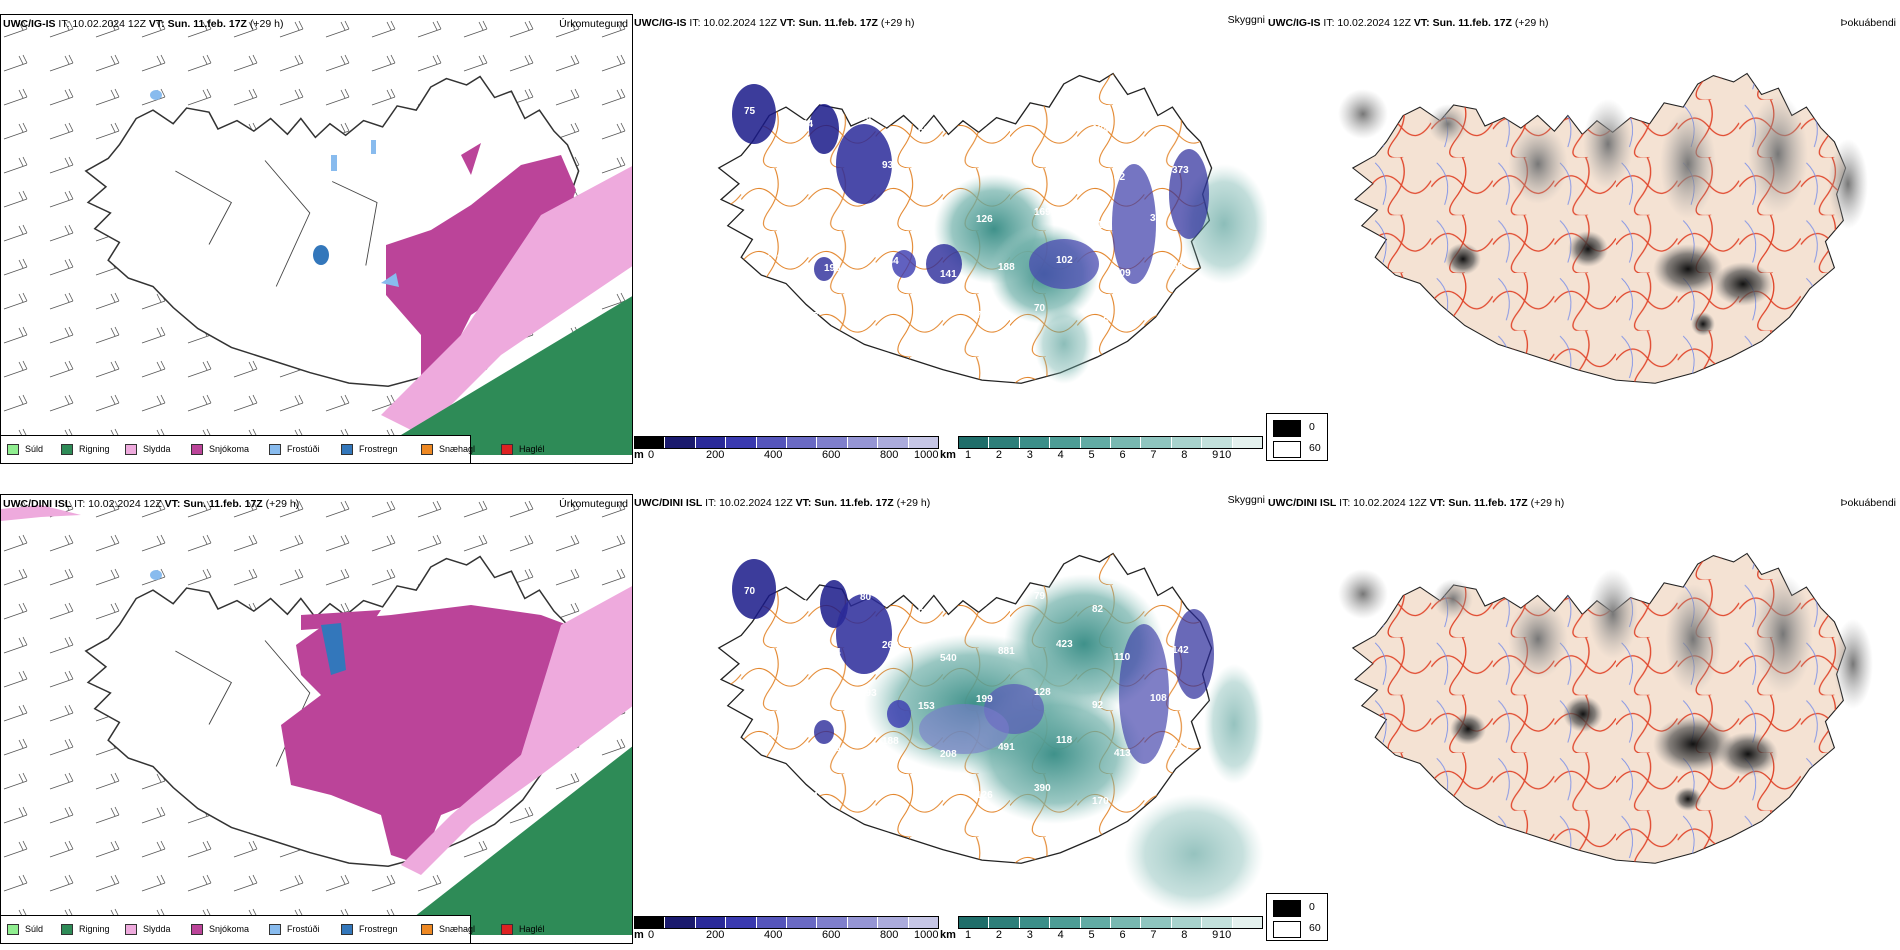 The height and width of the screenshot is (950, 1900). I want to click on cloud-base-label: 108, so click(1158, 698).